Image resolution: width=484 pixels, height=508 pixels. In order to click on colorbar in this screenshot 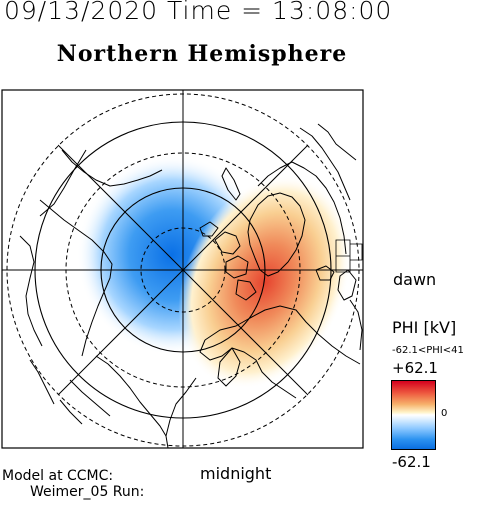, I will do `click(413, 415)`.